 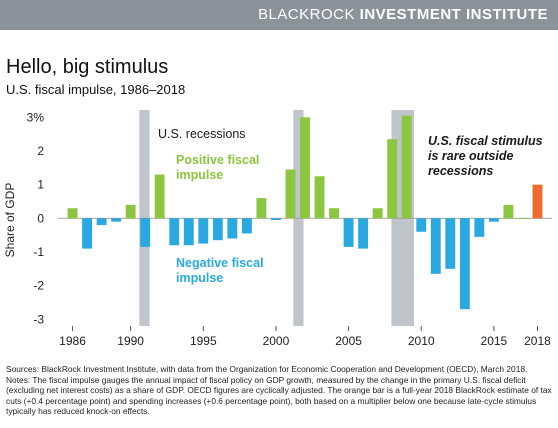 What do you see at coordinates (523, 218) in the screenshot?
I see `bar-2017` at bounding box center [523, 218].